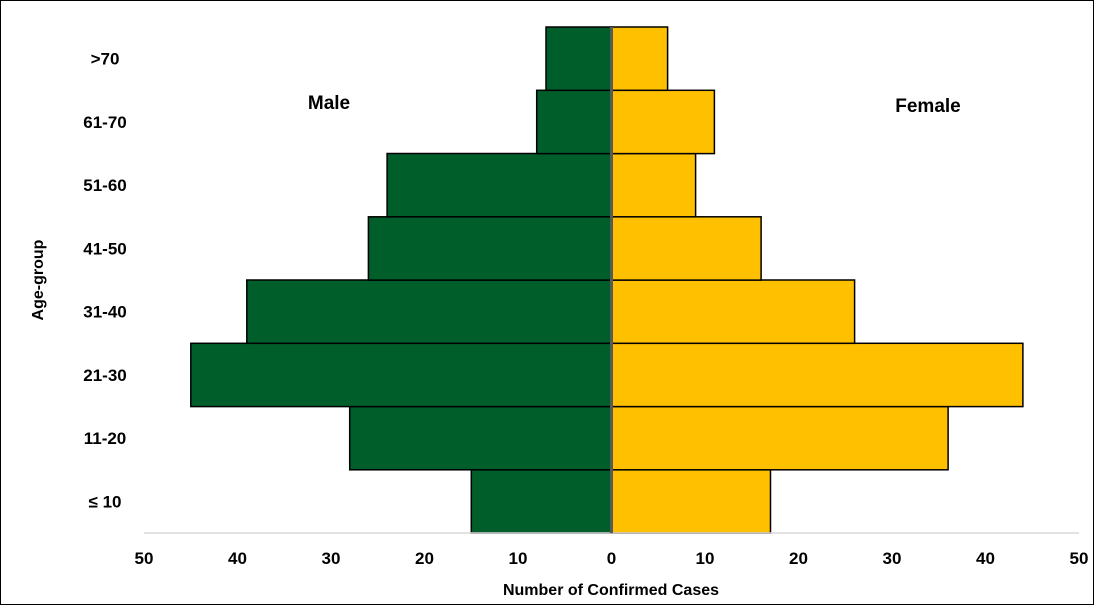  What do you see at coordinates (104, 312) in the screenshot?
I see `y-tick-label: 31-40` at bounding box center [104, 312].